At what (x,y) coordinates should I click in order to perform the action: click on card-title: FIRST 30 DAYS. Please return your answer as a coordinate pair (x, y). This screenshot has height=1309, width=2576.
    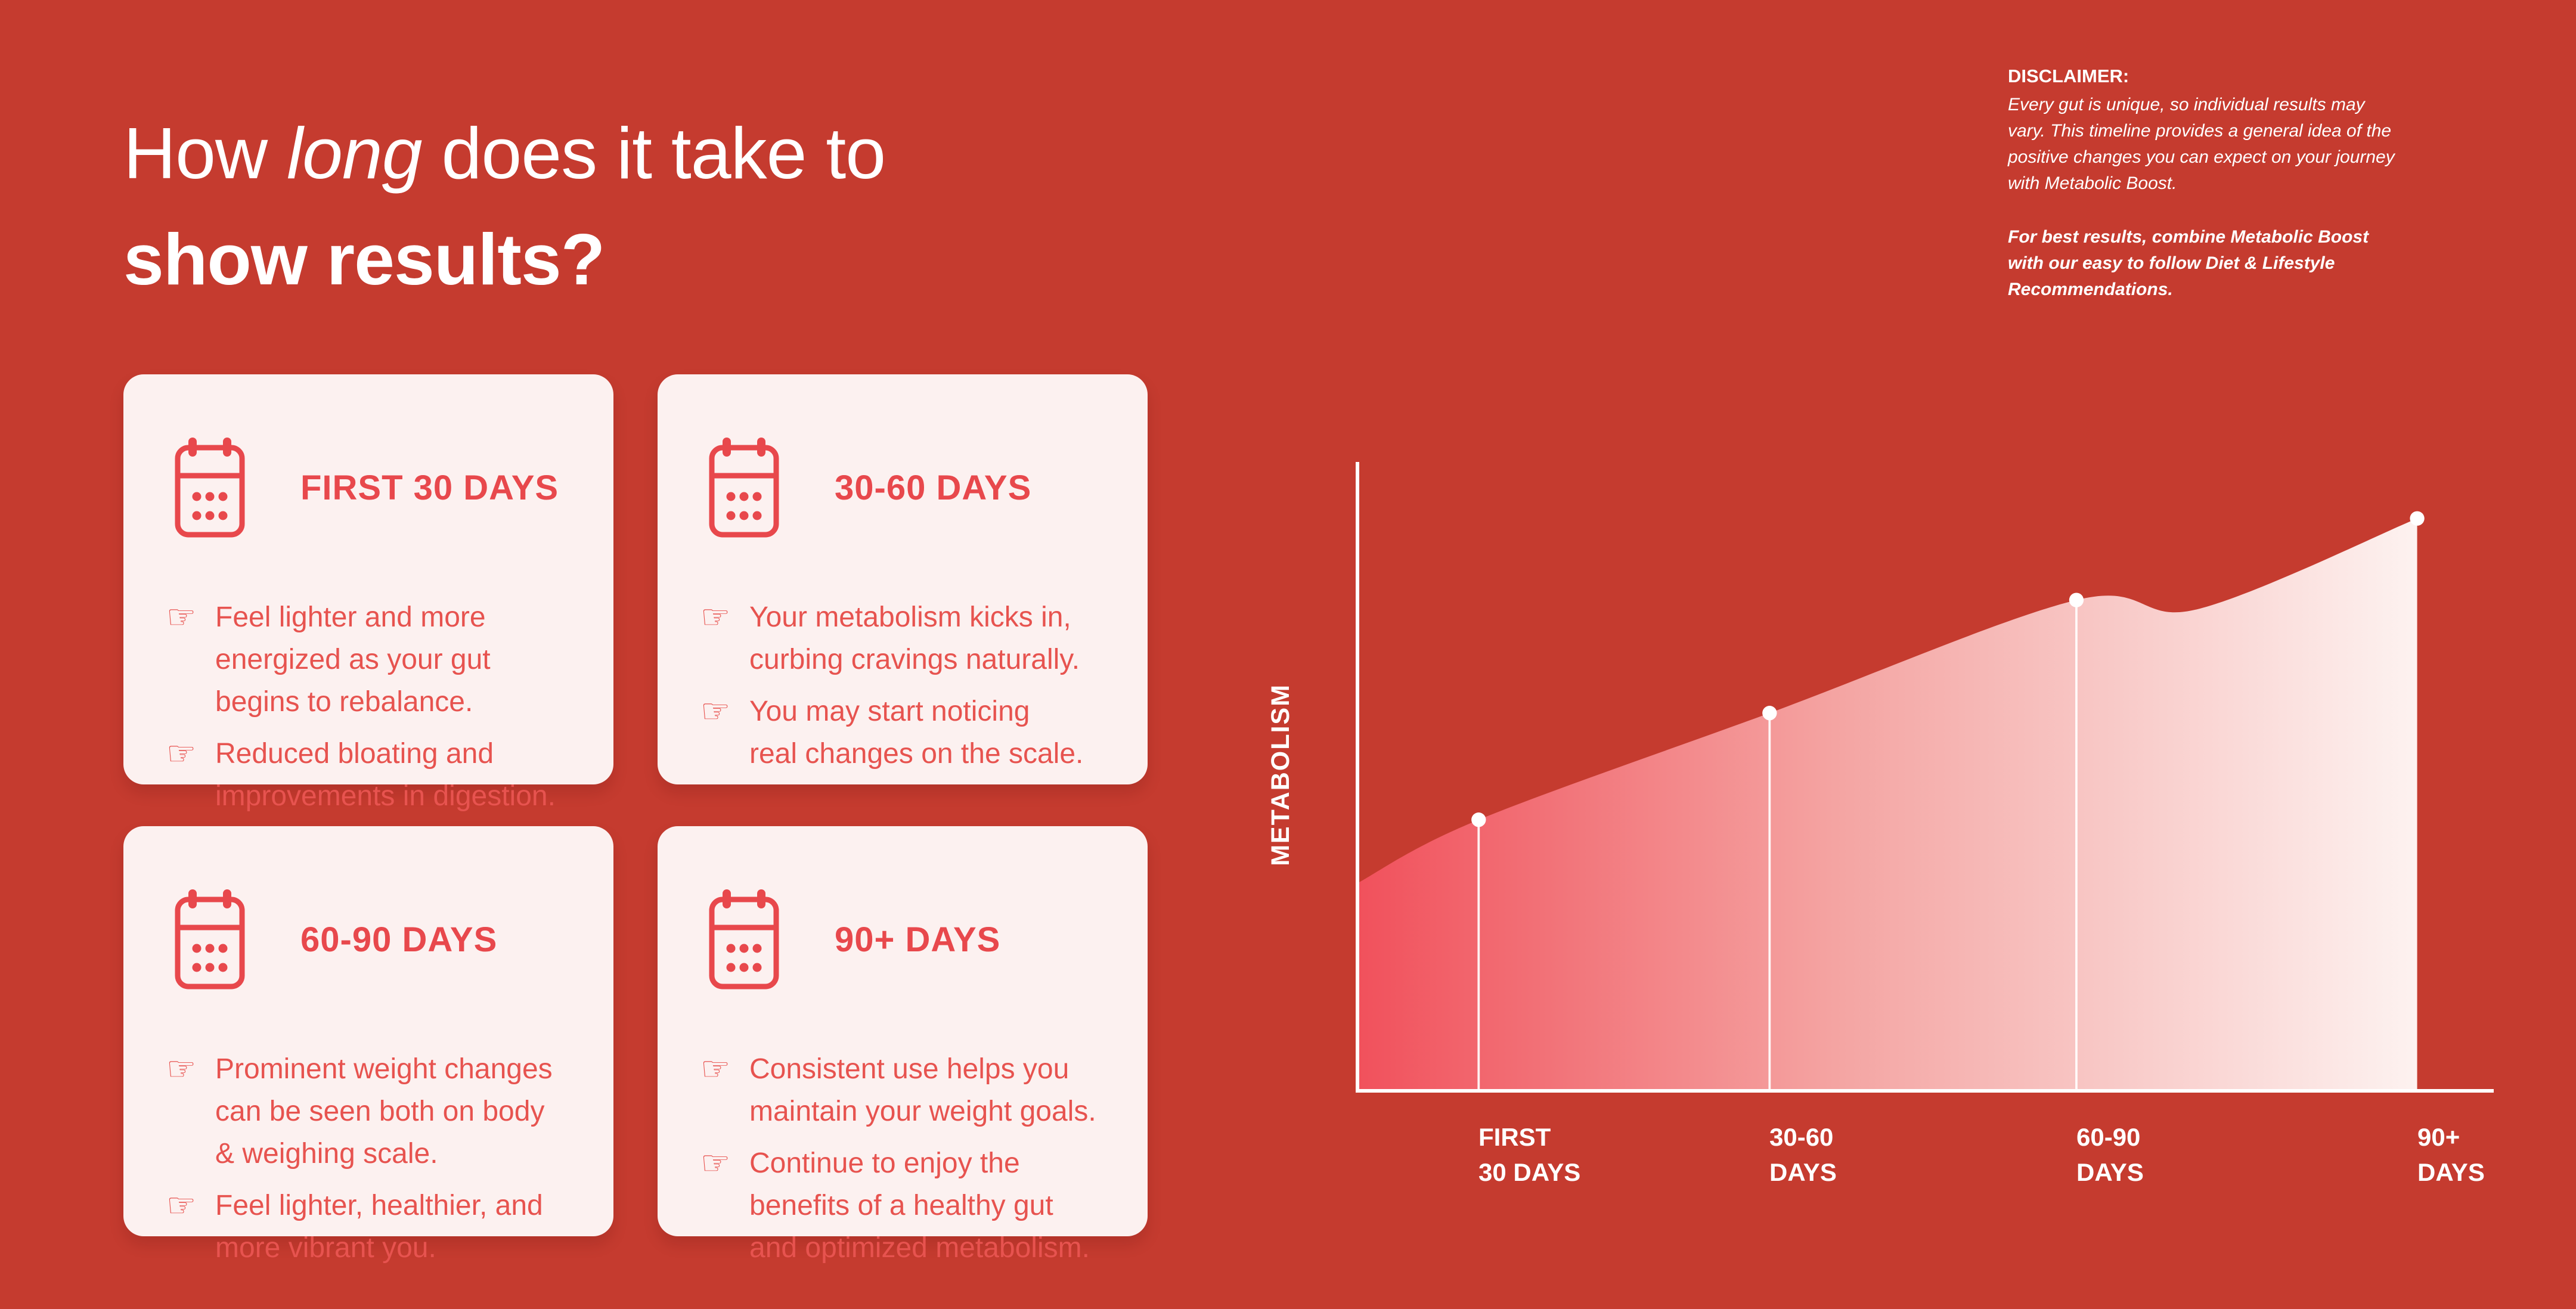
    Looking at the image, I should click on (429, 487).